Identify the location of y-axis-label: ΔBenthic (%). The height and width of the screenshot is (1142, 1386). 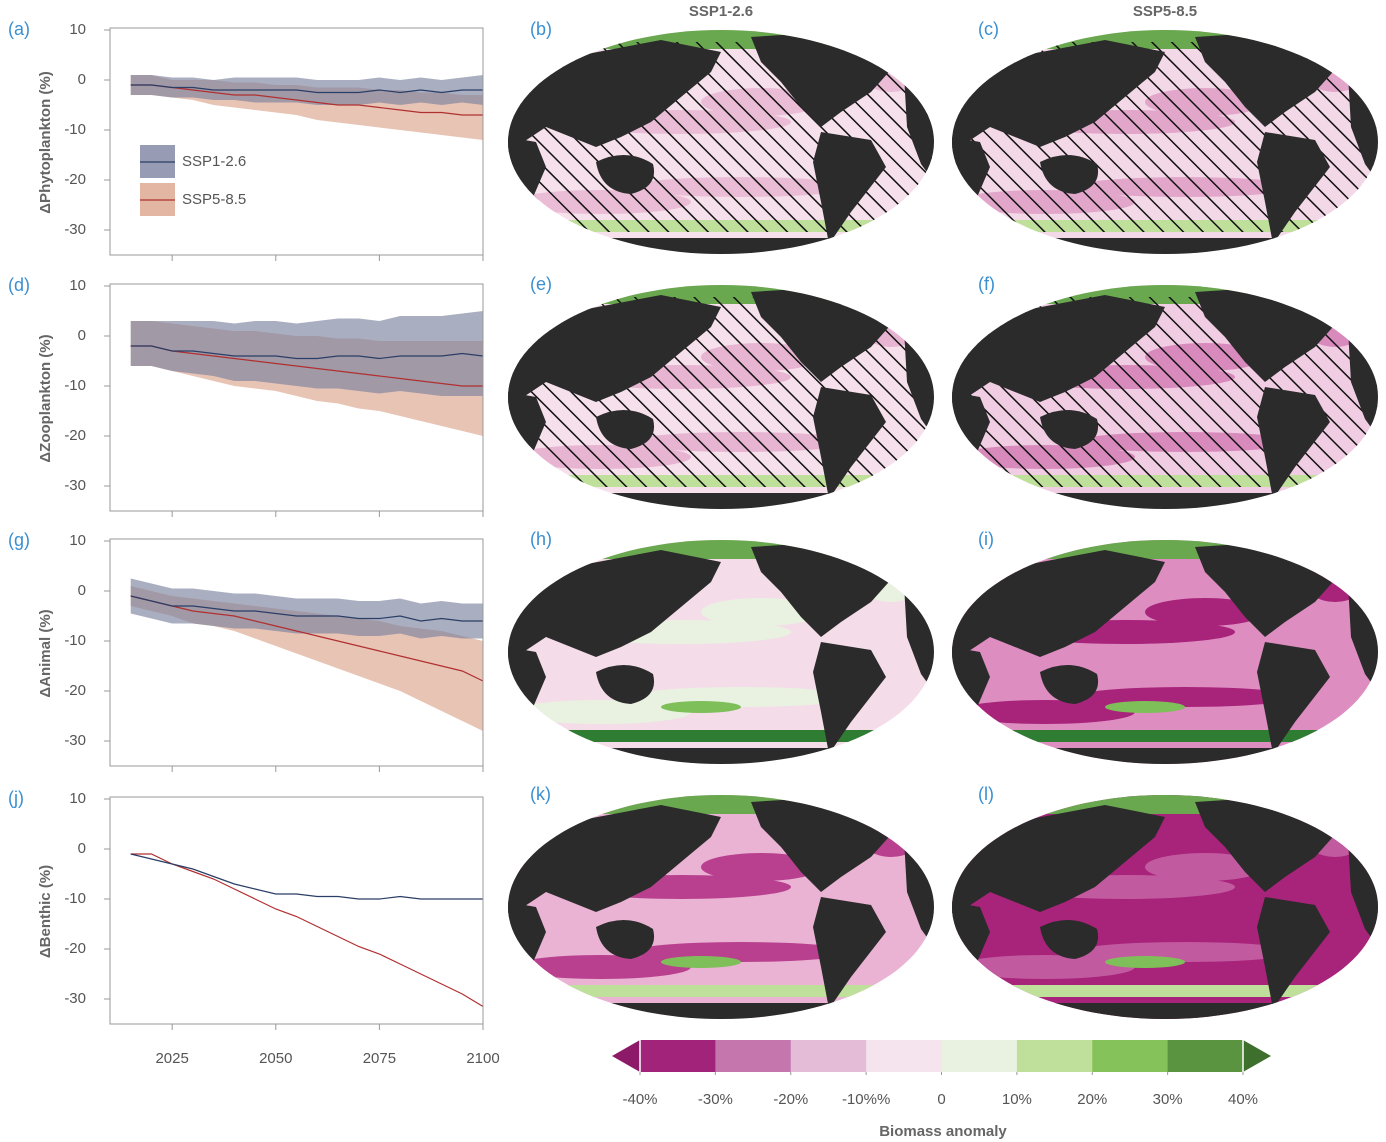
(45, 911).